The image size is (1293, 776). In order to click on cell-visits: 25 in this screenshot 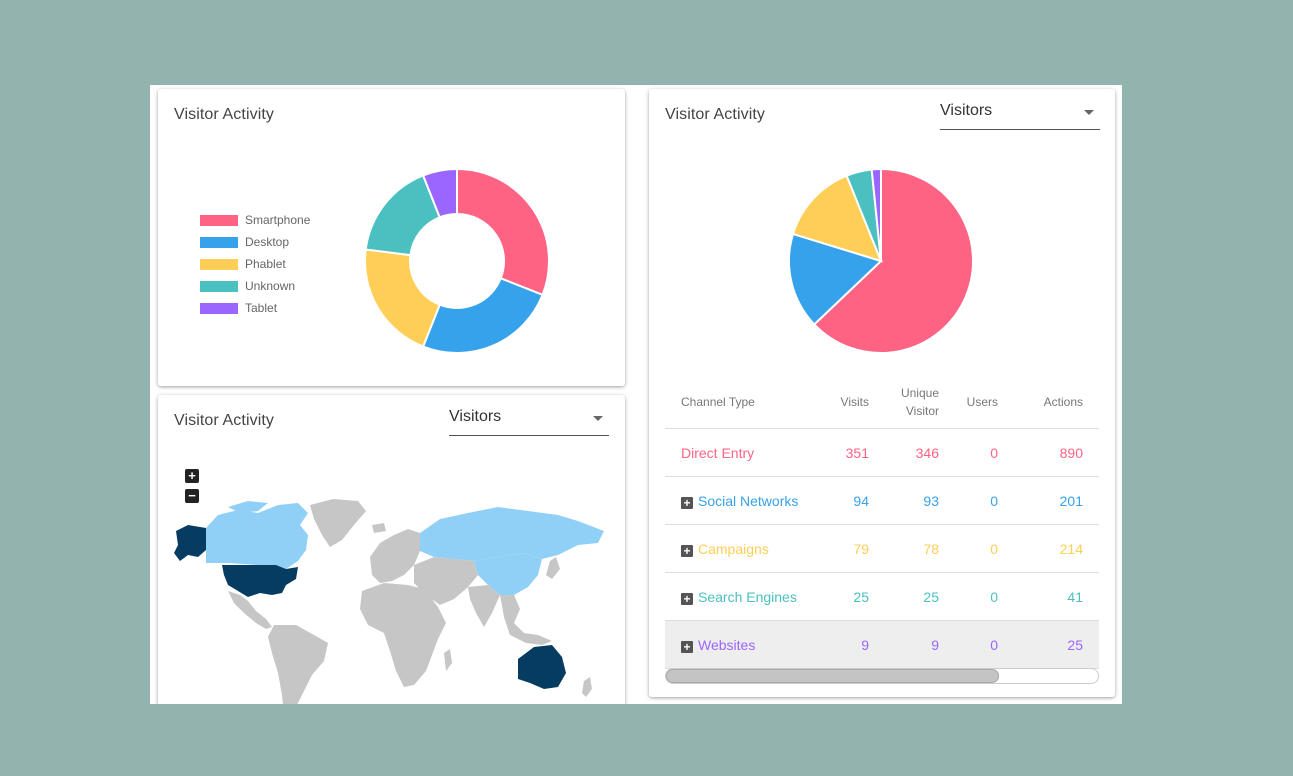, I will do `click(850, 596)`.